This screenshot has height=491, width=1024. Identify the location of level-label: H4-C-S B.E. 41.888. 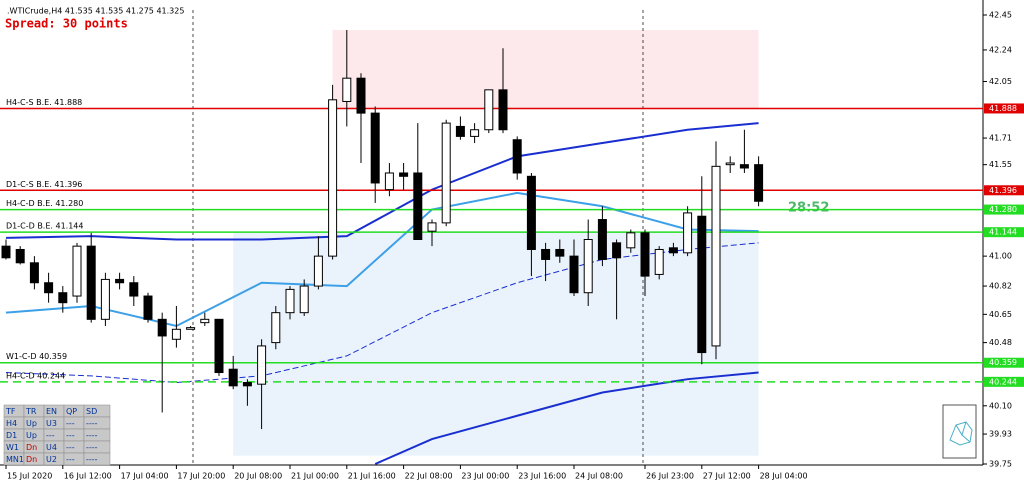
(44, 102).